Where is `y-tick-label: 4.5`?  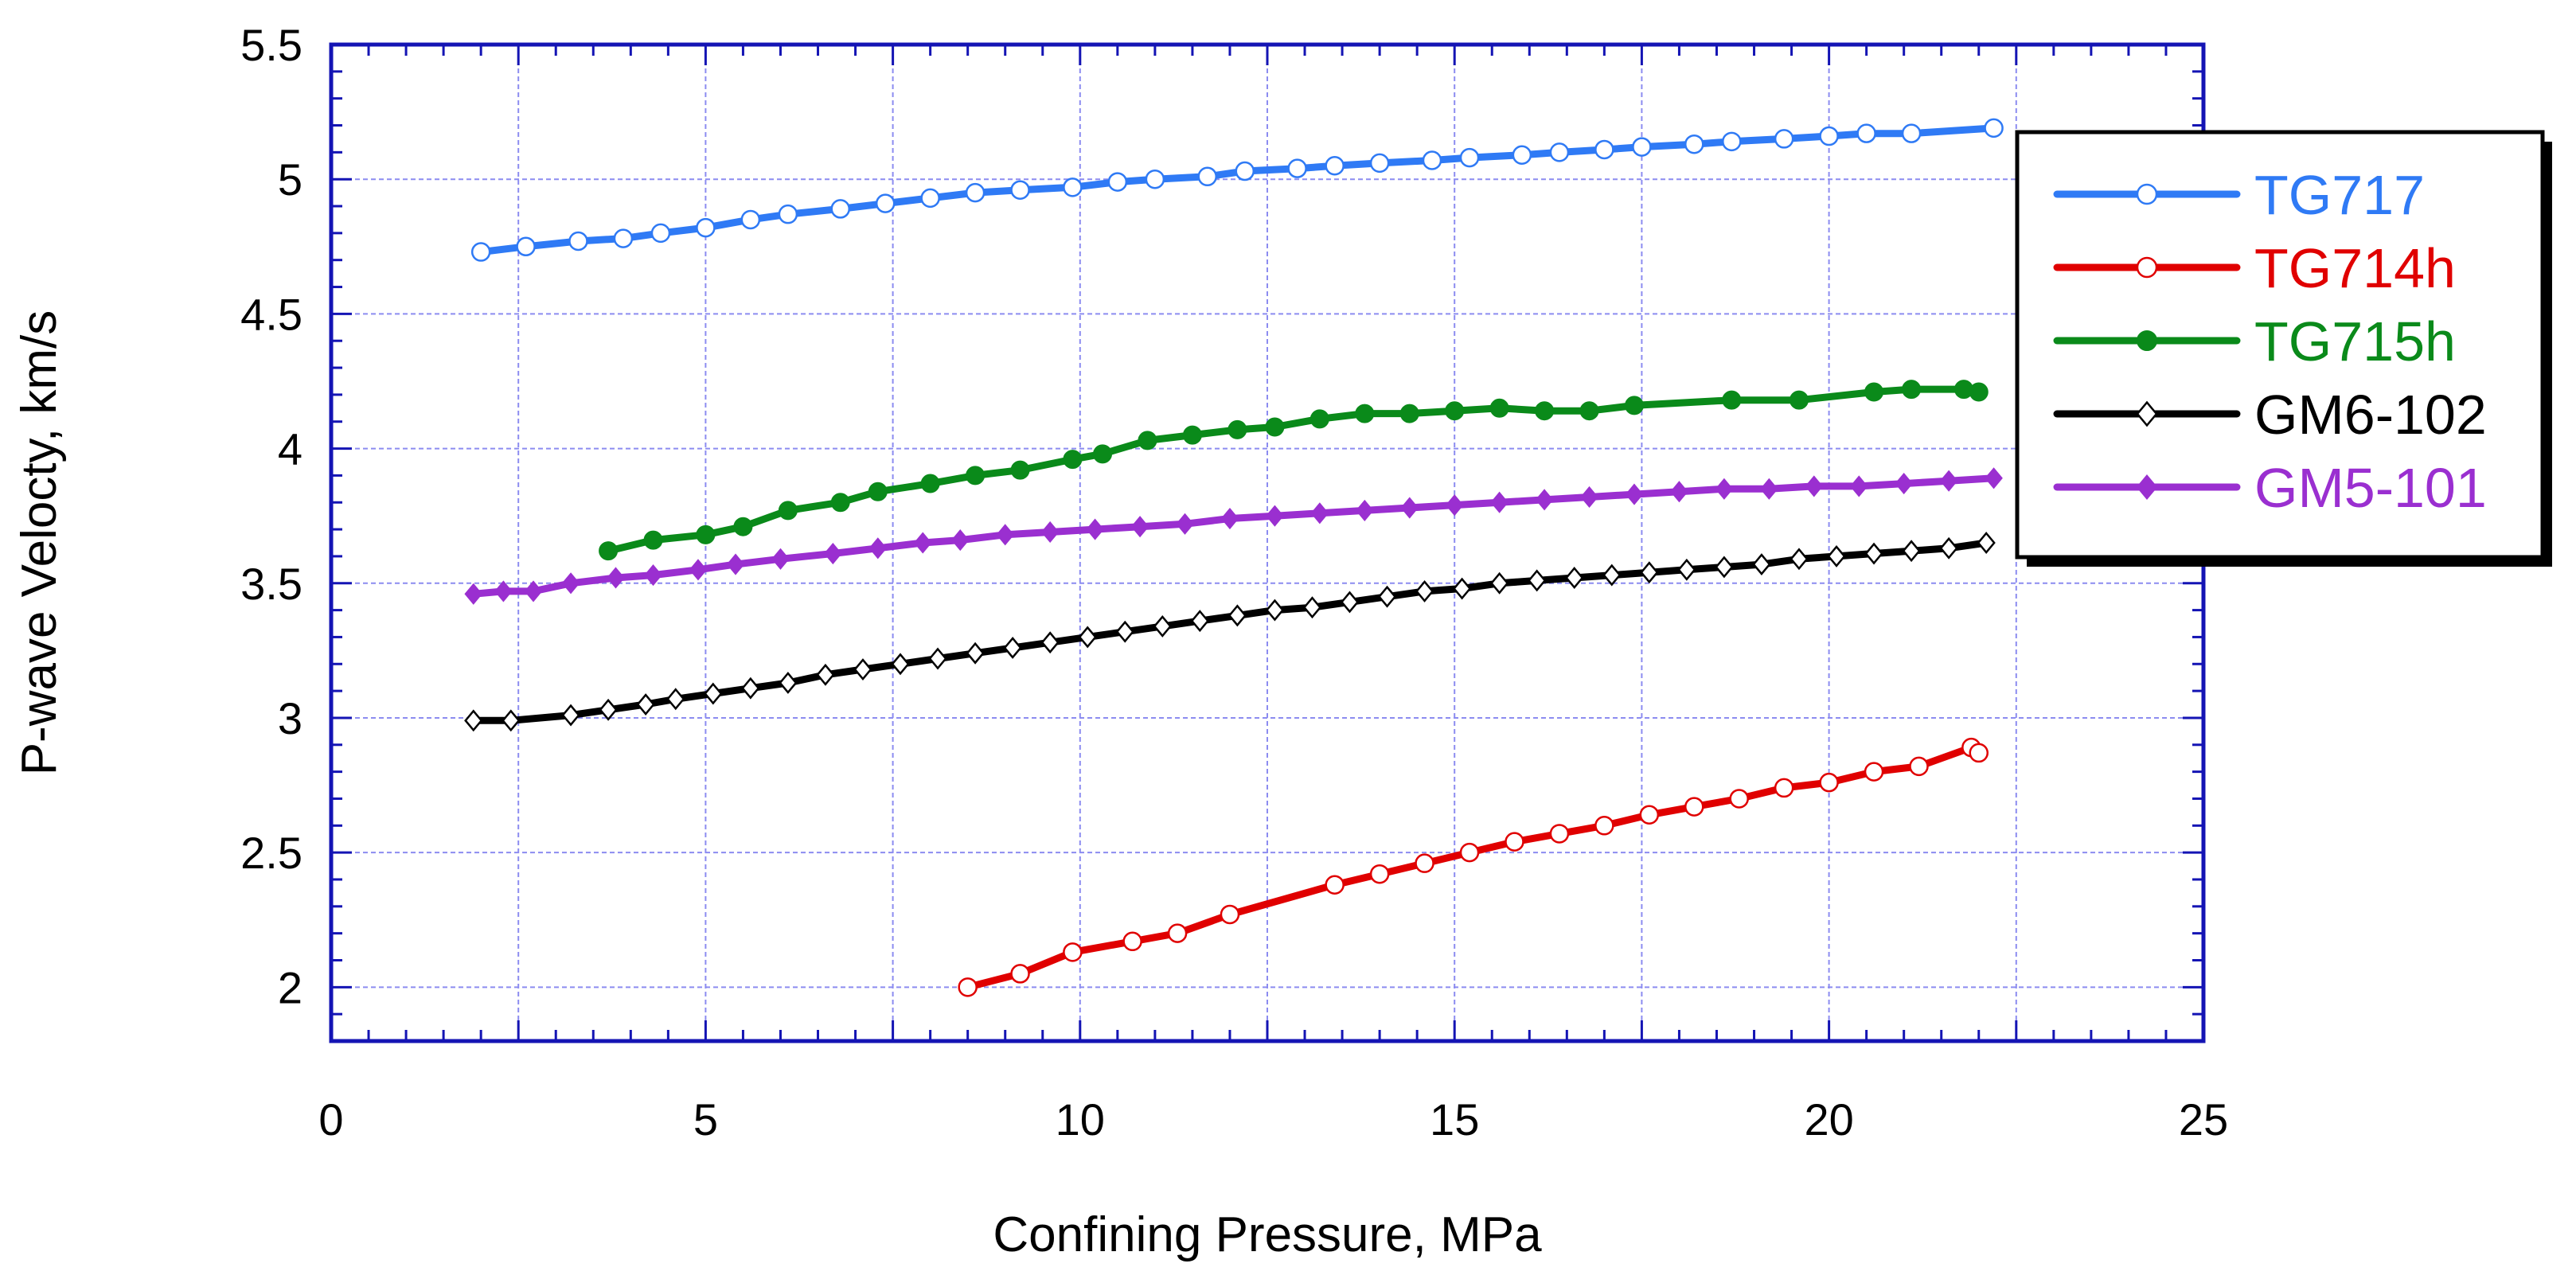
y-tick-label: 4.5 is located at coordinates (271, 314).